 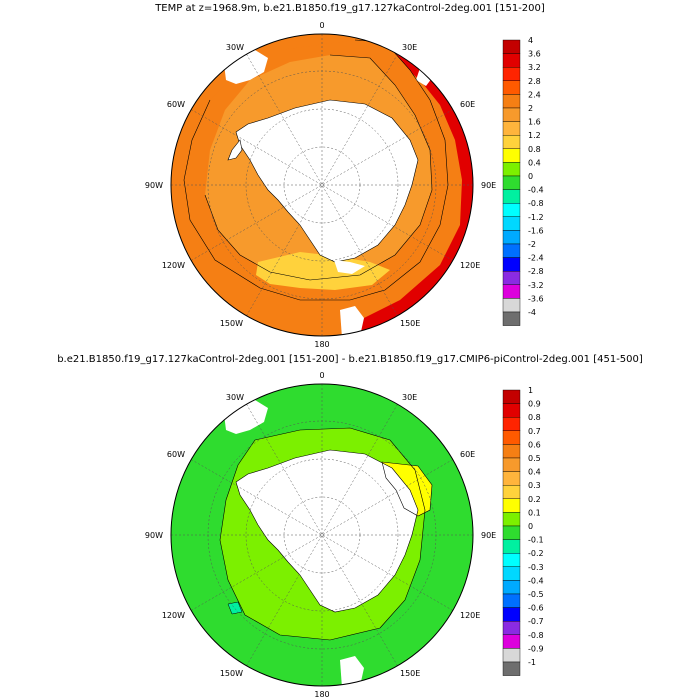 I want to click on colorbar-label: -3.2, so click(x=536, y=285).